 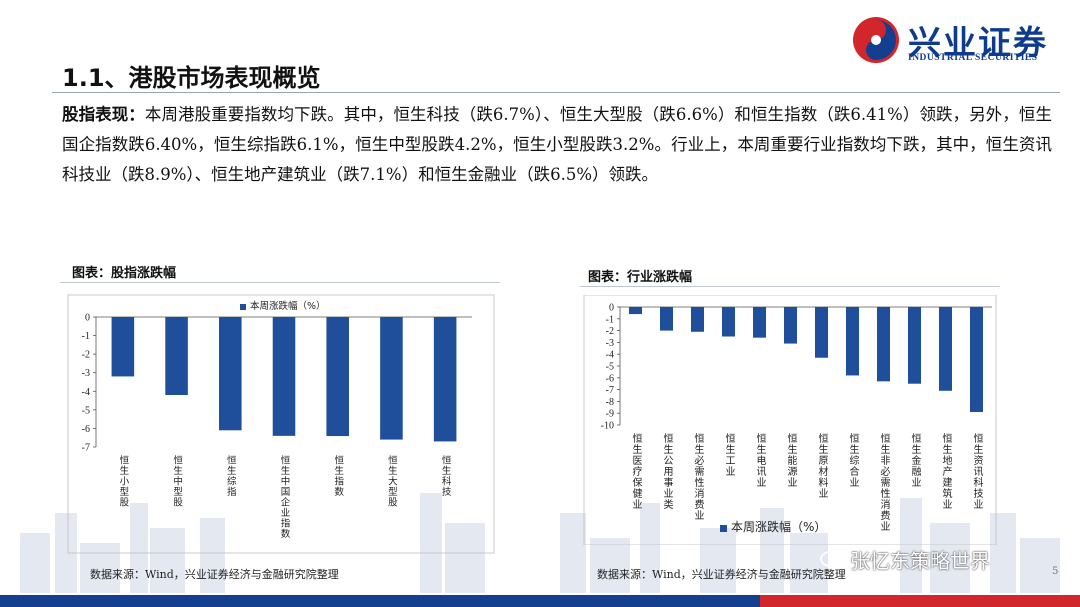 I want to click on page-number: 5, so click(x=1055, y=571).